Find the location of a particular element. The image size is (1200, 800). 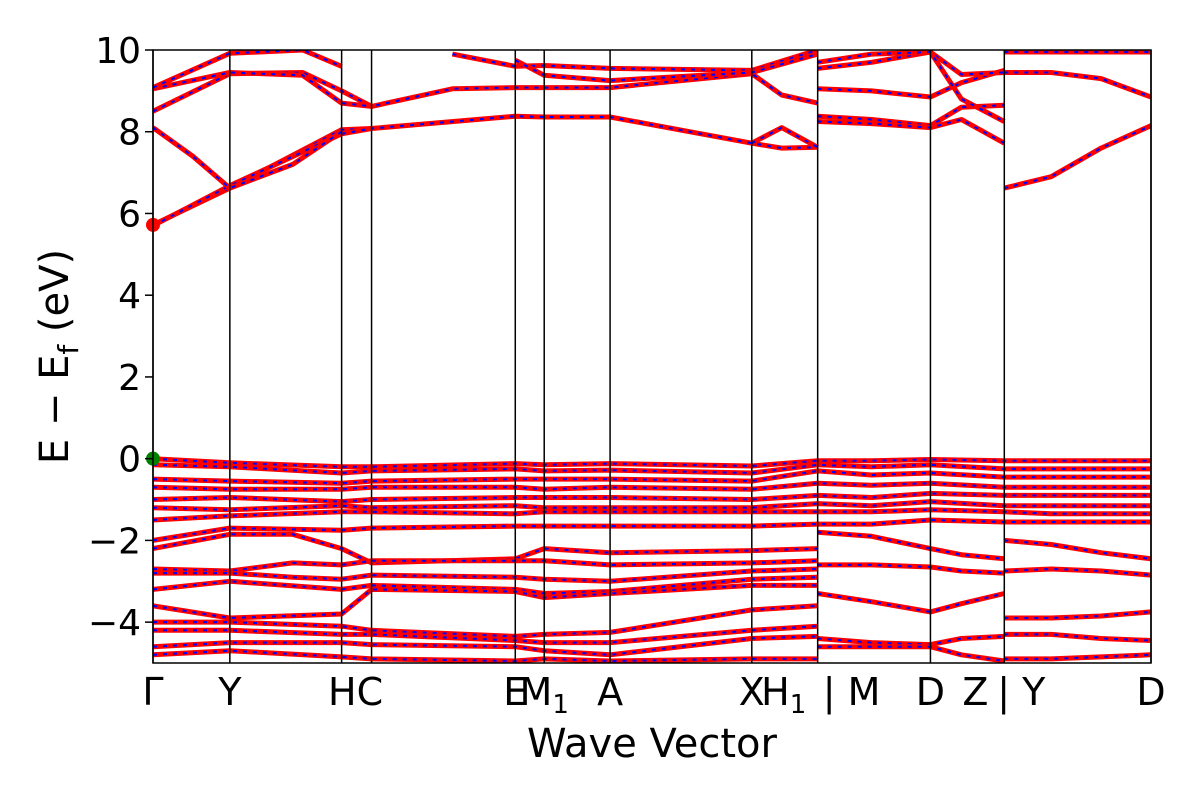

x-tick-label: | Y is located at coordinates (1021, 692).